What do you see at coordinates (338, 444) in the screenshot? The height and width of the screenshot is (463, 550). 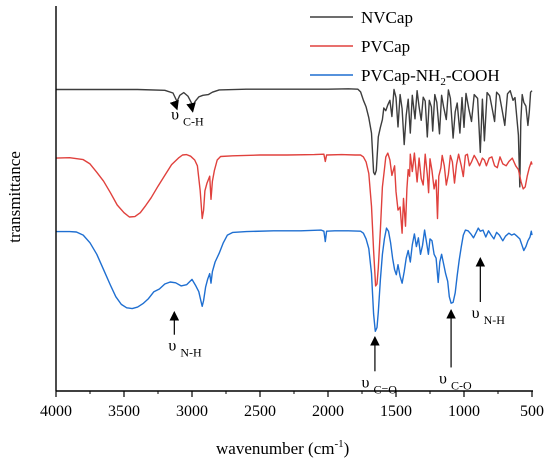 I see `x-axis-label-sup: -1` at bounding box center [338, 444].